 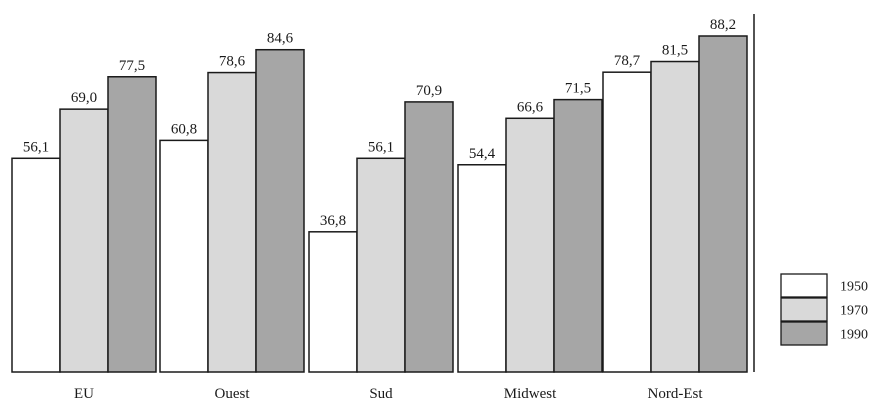 I want to click on legend-swatch-1990, so click(x=804, y=333).